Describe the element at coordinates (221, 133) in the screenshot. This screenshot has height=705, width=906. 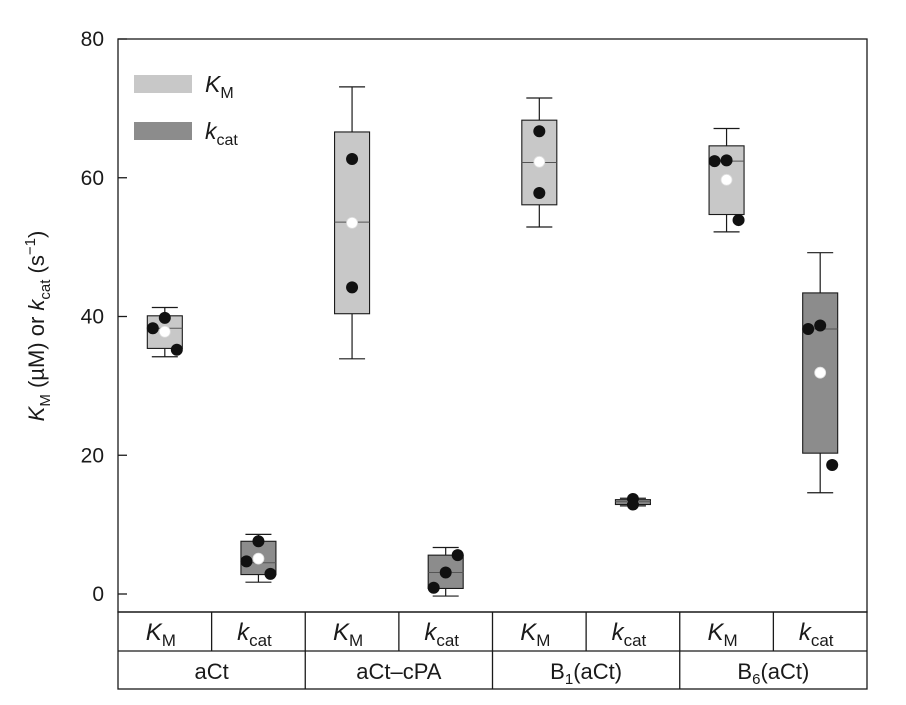
I see `legend-label: kcat` at that location.